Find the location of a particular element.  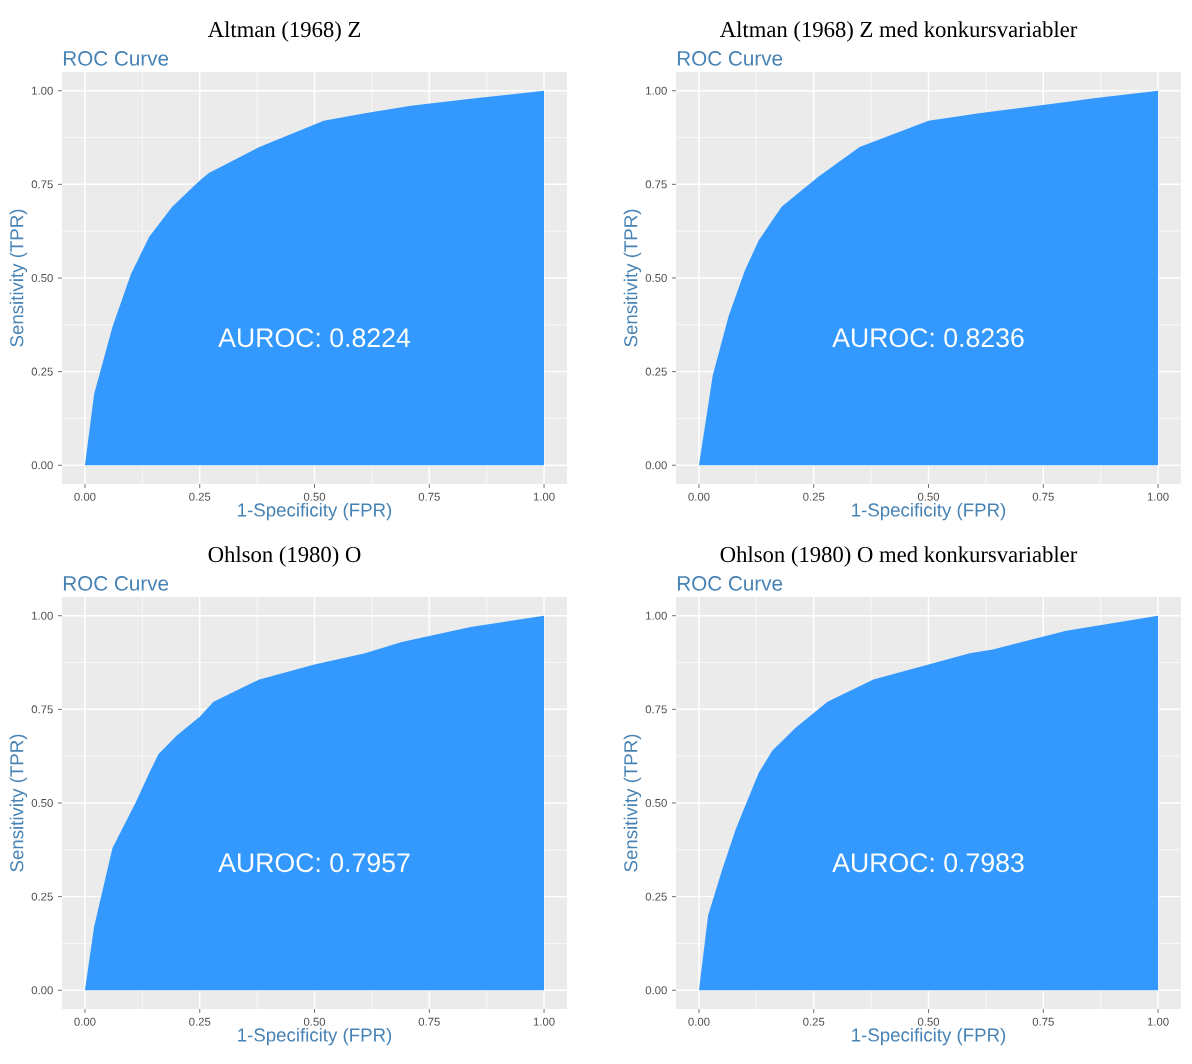

chart-title: Altman (1968) Z med konkursvariabler is located at coordinates (898, 31).